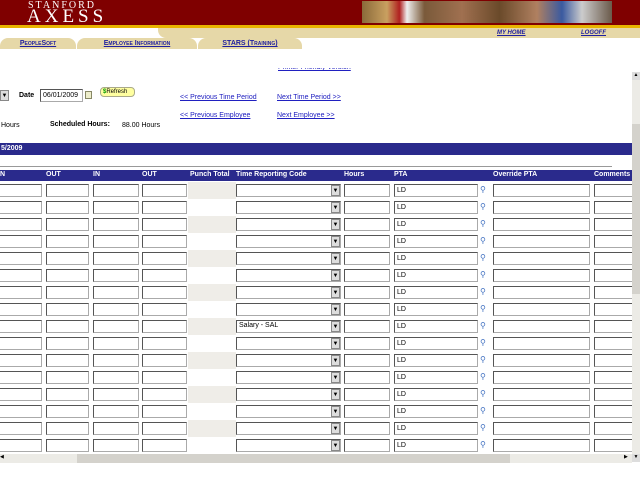 This screenshot has width=640, height=480. I want to click on vertical-scrollbar: ▲ ▼, so click(636, 267).